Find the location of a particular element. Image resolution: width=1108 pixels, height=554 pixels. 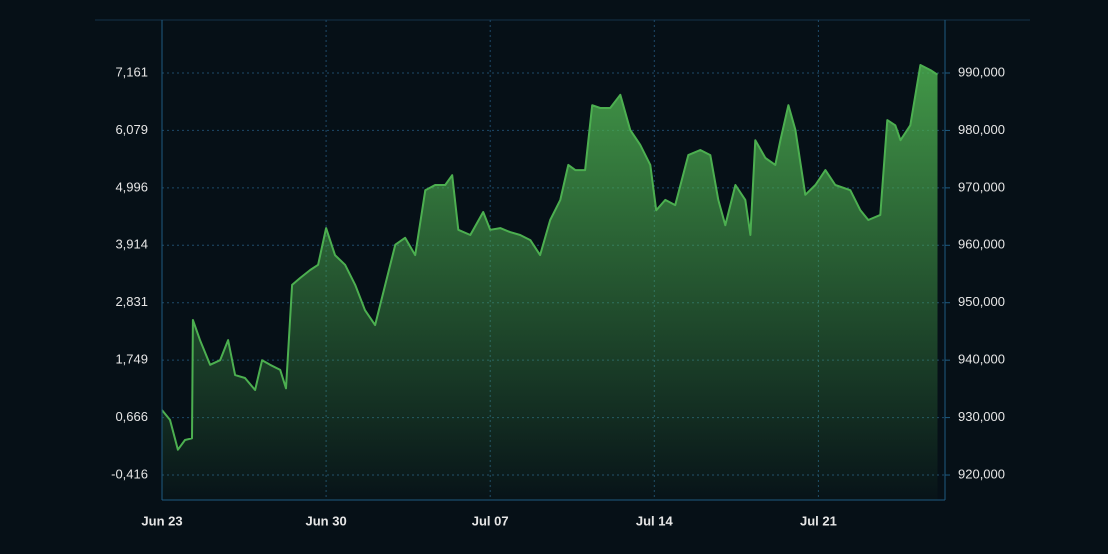

x-tick-label: Jun 30 is located at coordinates (326, 520).